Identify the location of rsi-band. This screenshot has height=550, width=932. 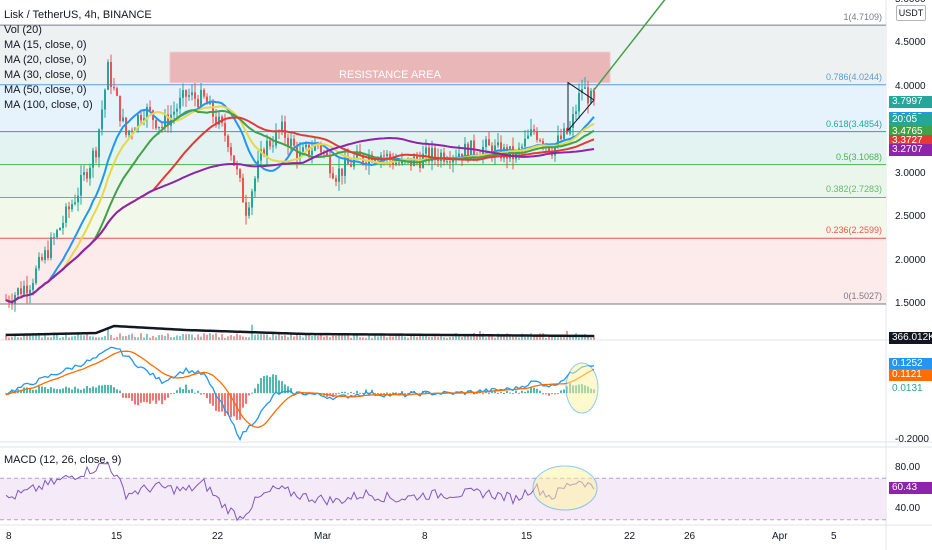
(443, 499).